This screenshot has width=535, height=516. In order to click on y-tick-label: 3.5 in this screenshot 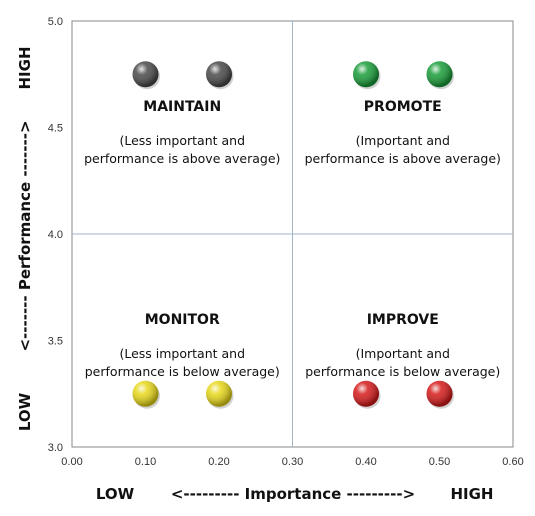, I will do `click(55, 342)`.